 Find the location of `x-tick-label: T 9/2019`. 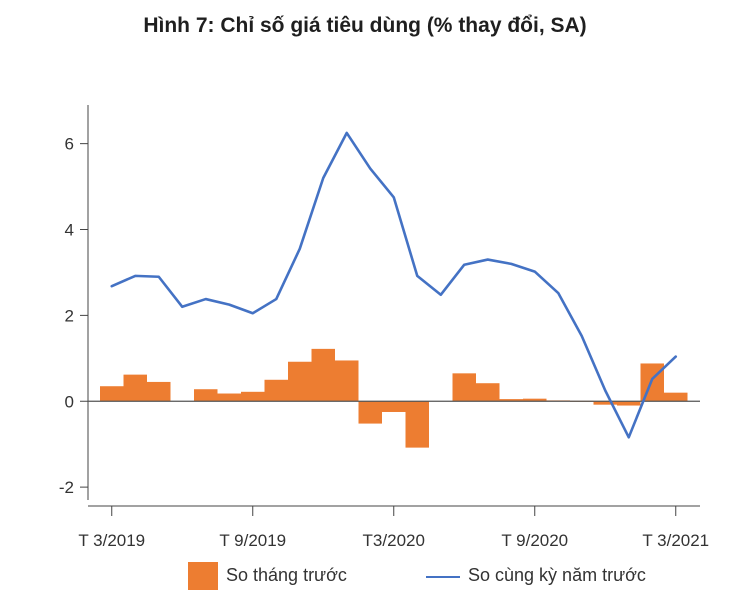

x-tick-label: T 9/2019 is located at coordinates (252, 540).